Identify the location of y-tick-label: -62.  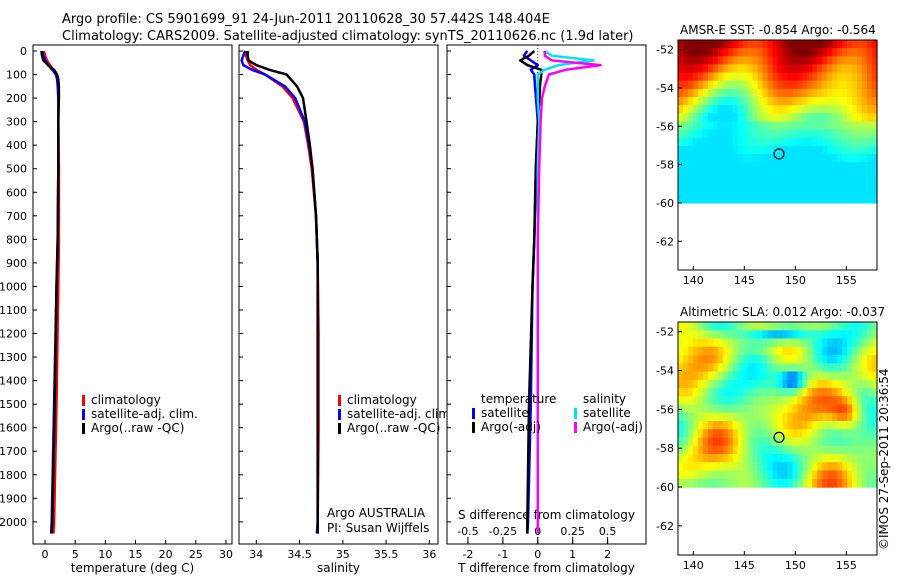
(665, 526).